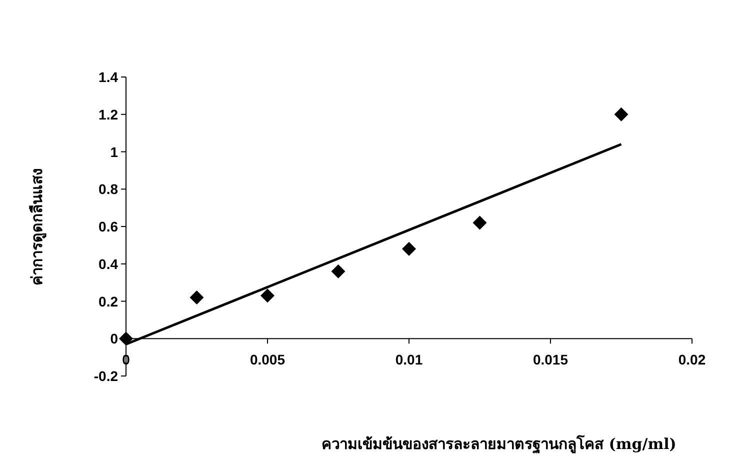  I want to click on y-tick-label: 0, so click(114, 338).